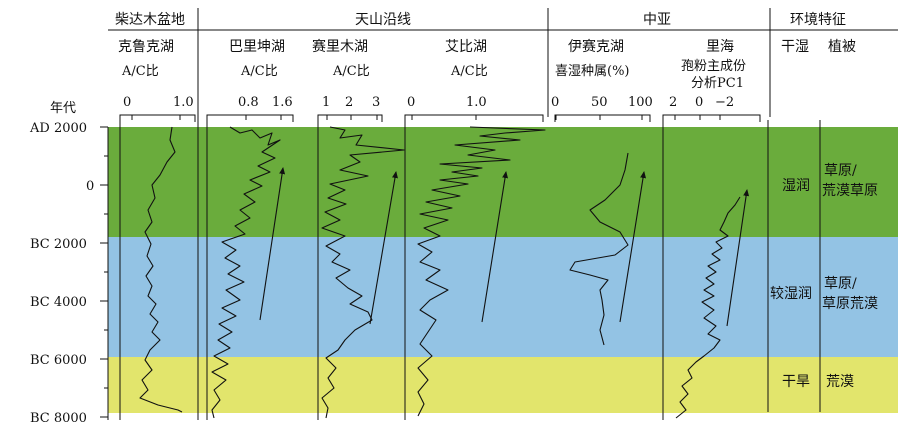  I want to click on curve-ebinur, so click(481, 271).